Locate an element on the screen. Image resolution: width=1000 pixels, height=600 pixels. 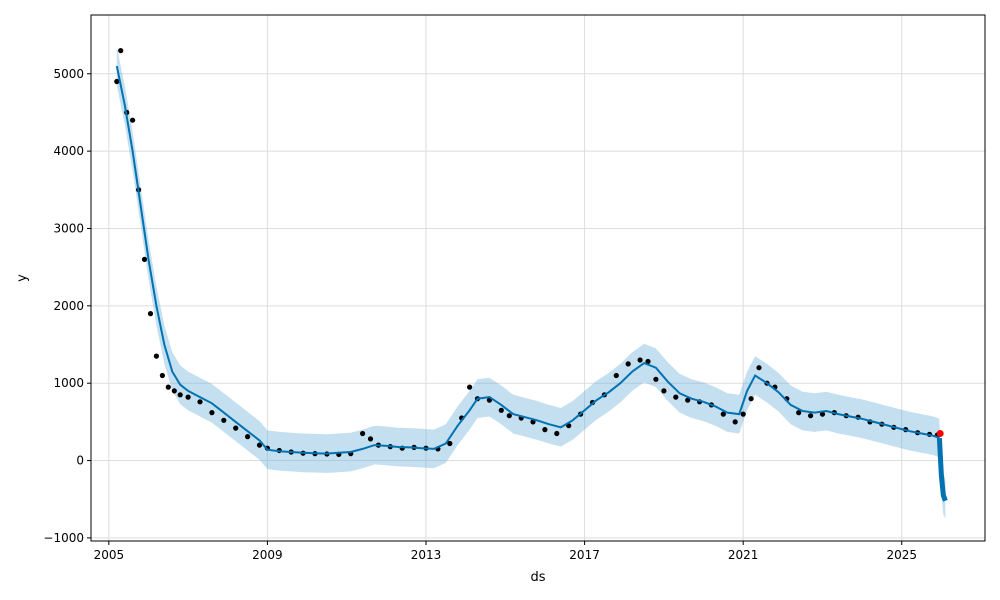
future-forecast-line is located at coordinates (942, 469).